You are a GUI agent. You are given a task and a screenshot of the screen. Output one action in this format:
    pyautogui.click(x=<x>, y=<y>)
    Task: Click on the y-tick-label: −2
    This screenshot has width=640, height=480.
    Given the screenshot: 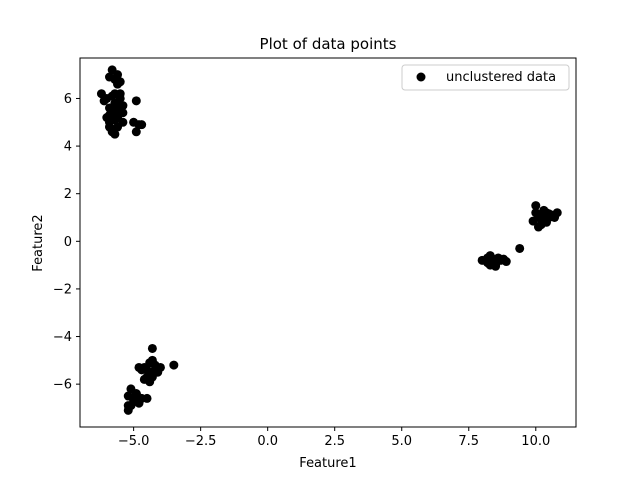 What is the action you would take?
    pyautogui.click(x=62, y=289)
    